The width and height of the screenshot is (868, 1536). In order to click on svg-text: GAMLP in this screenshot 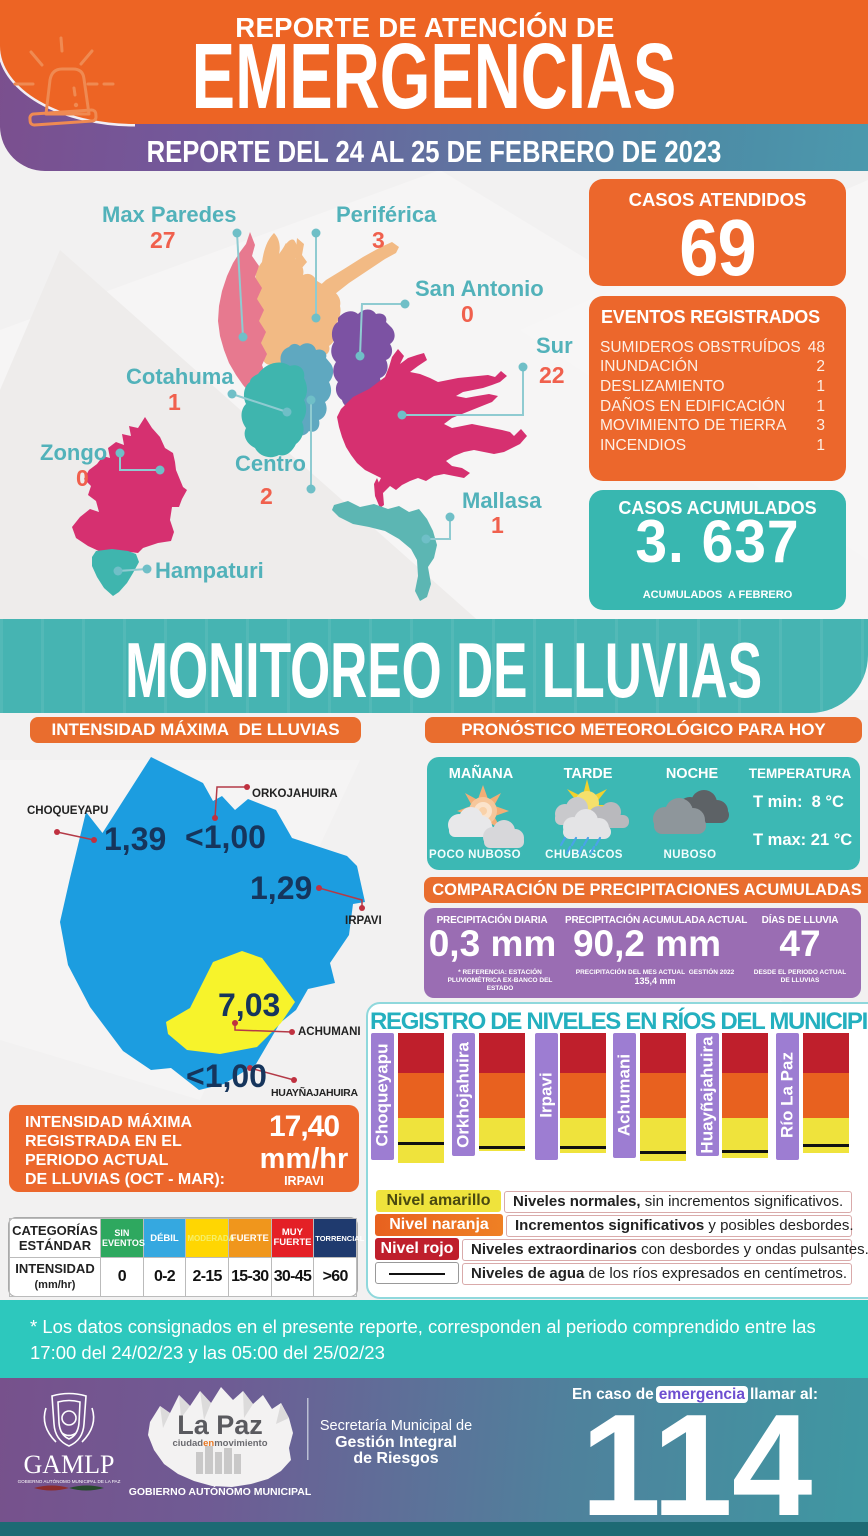, I will do `click(68, 1464)`.